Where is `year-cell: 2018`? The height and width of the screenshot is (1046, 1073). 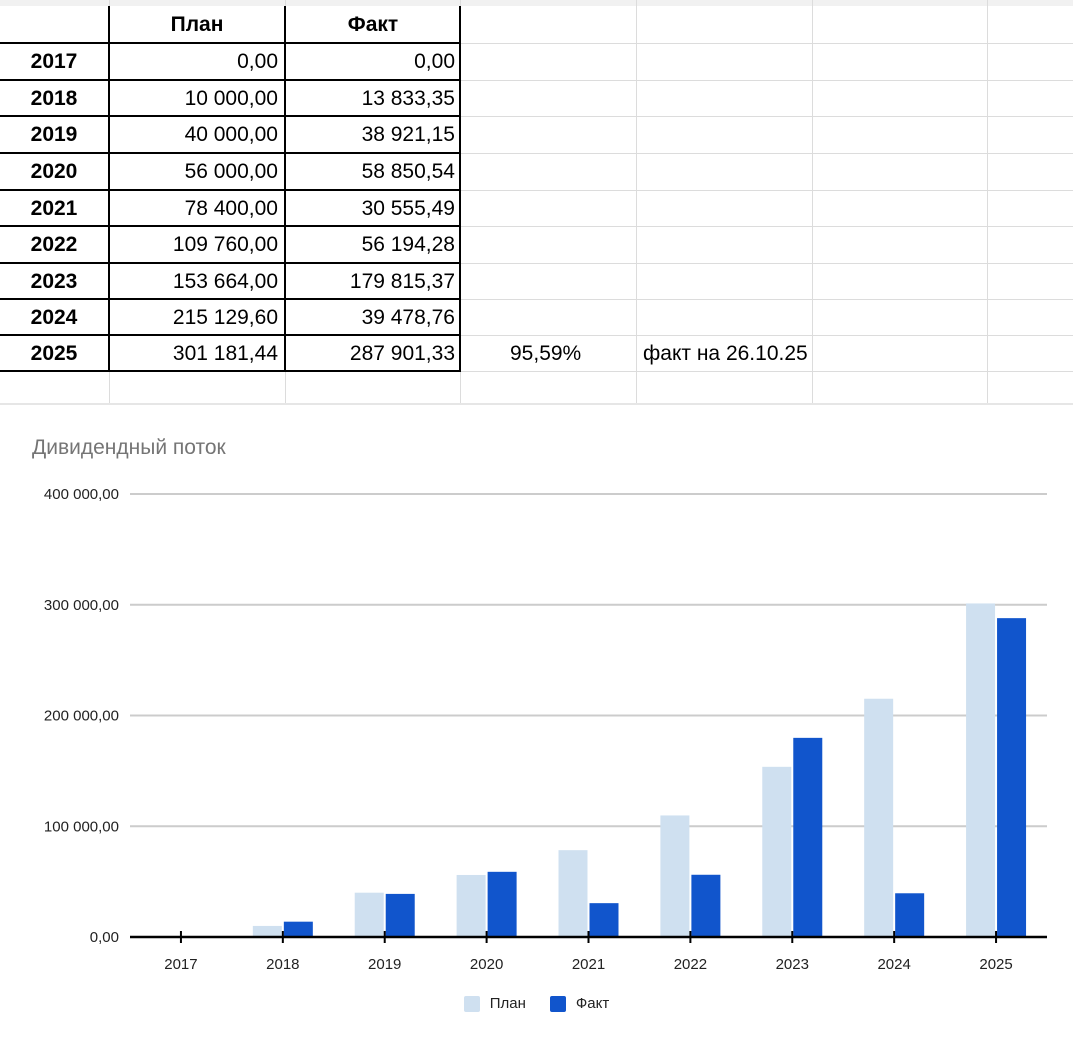
year-cell: 2018 is located at coordinates (54, 98).